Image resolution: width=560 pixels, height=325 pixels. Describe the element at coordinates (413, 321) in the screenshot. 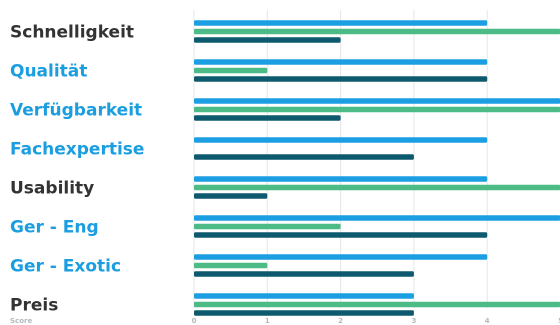

I see `x-tick-label: 3` at that location.